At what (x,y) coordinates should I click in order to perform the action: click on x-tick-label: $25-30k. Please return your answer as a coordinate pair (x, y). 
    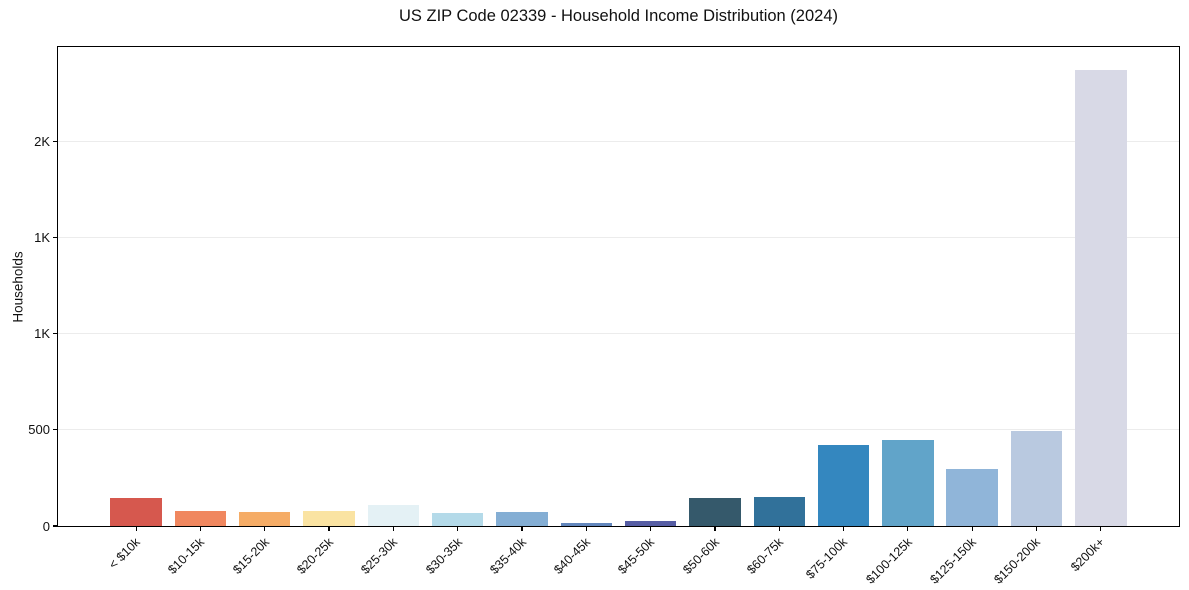
    Looking at the image, I should click on (379, 556).